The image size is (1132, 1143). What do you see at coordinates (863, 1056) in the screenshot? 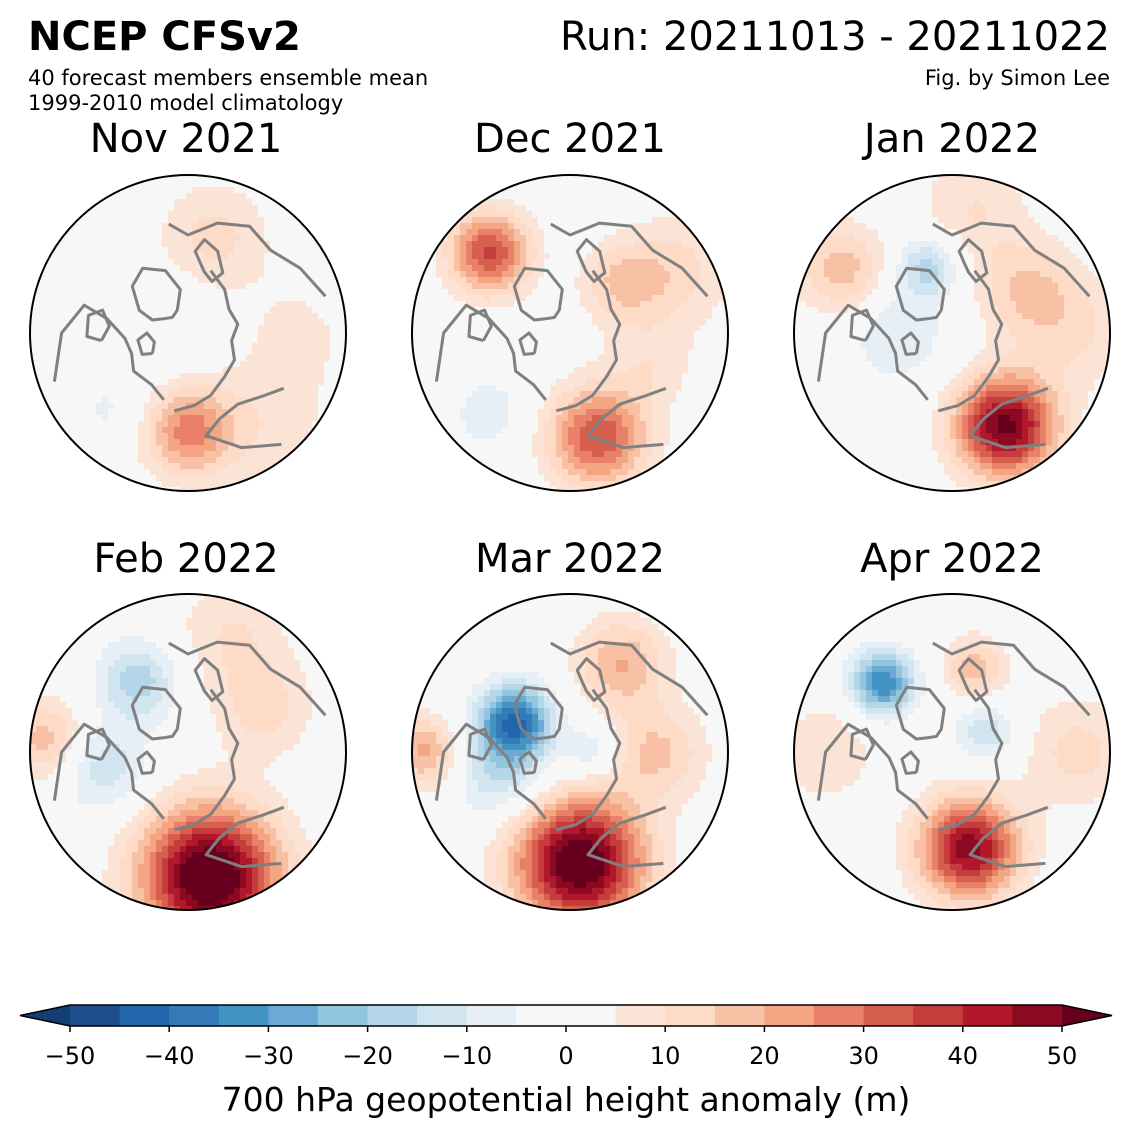
I see `colorbar-tick-label: 30` at bounding box center [863, 1056].